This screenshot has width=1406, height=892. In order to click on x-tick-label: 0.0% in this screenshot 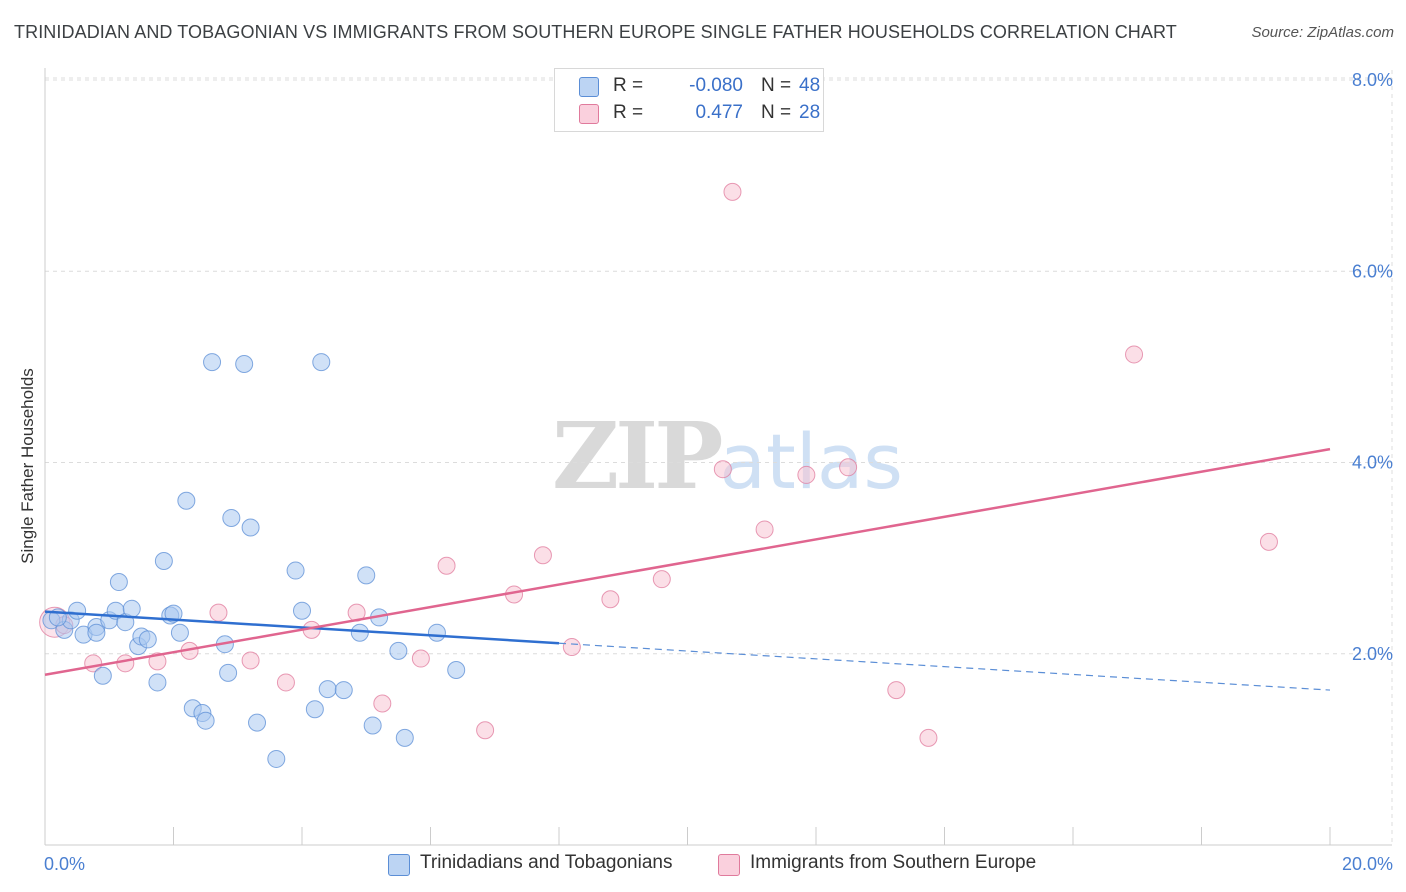, I will do `click(64, 864)`.